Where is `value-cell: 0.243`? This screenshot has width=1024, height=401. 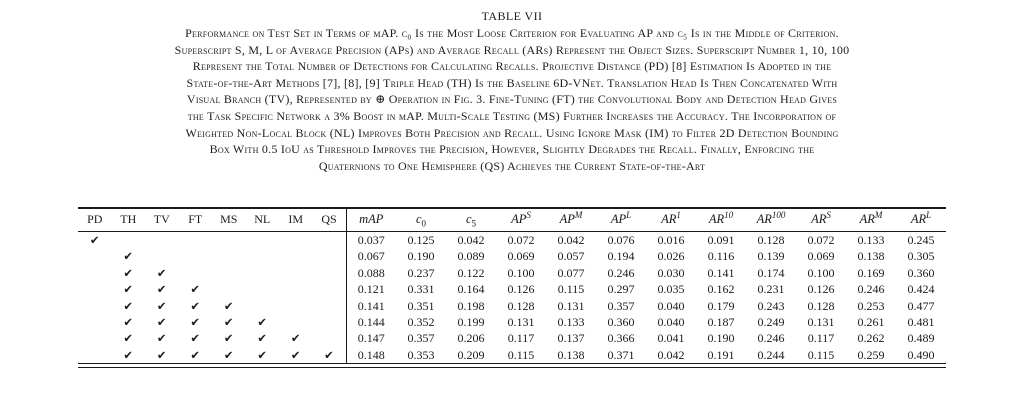 value-cell: 0.243 is located at coordinates (771, 305).